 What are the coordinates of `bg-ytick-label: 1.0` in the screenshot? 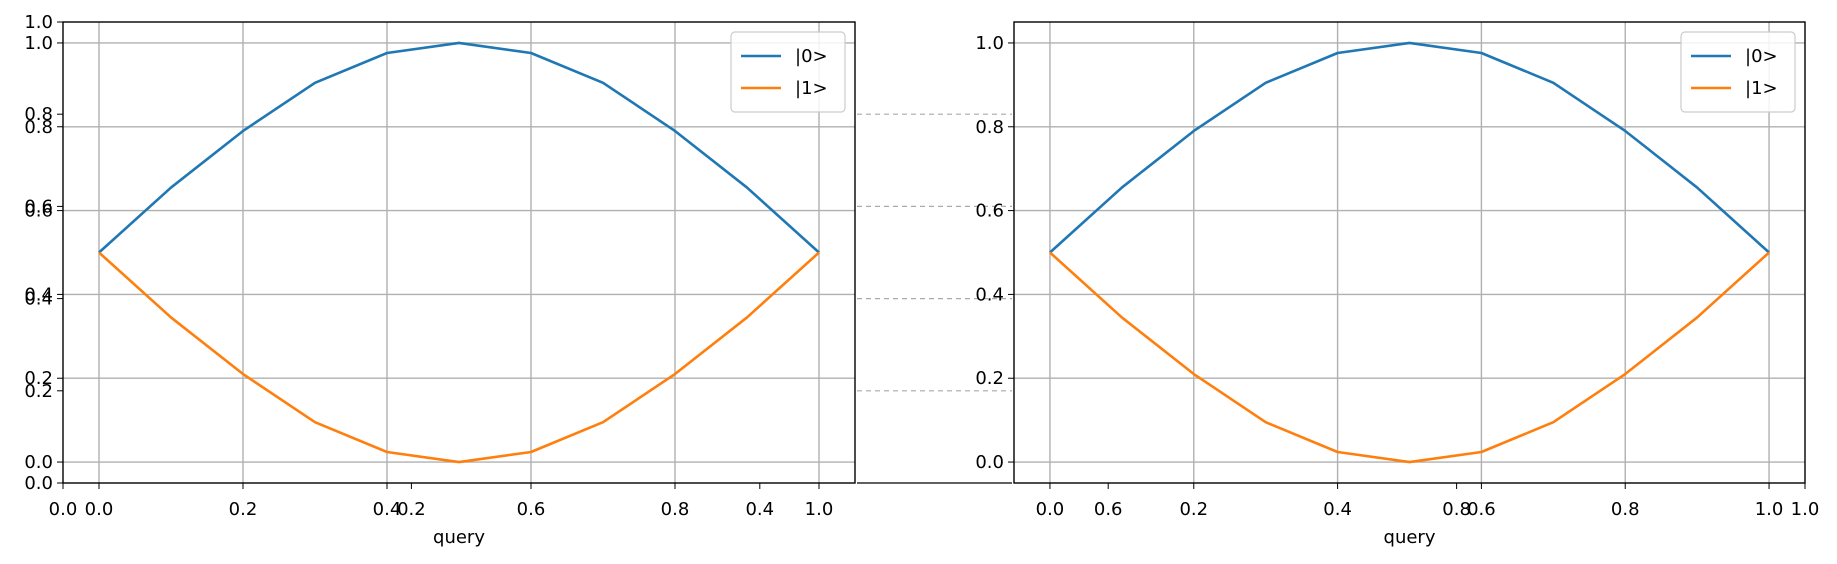 It's located at (38, 22).